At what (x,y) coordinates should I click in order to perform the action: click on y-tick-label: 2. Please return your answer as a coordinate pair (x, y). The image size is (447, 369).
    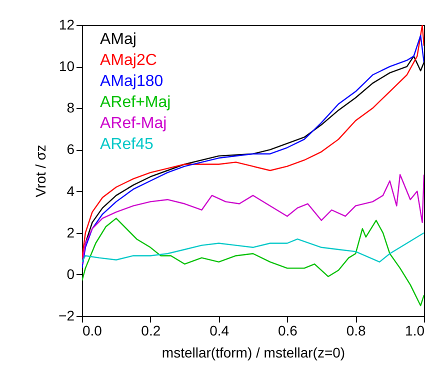
    Looking at the image, I should click on (70, 232).